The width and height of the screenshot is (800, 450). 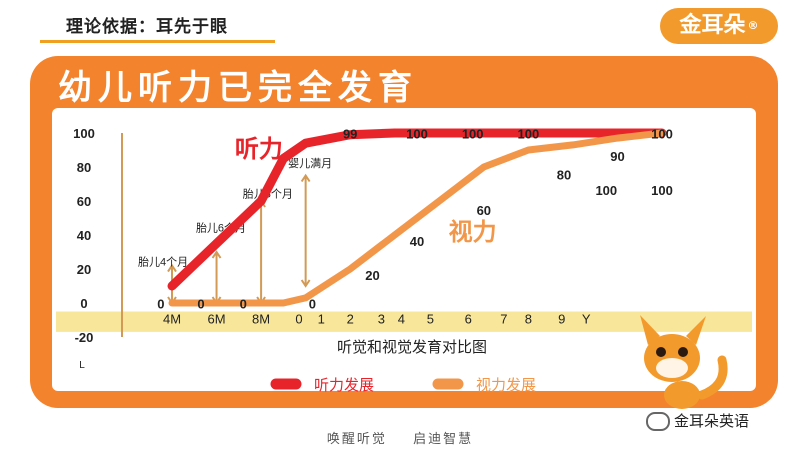 I want to click on legend-label: 视力发展, so click(x=506, y=385).